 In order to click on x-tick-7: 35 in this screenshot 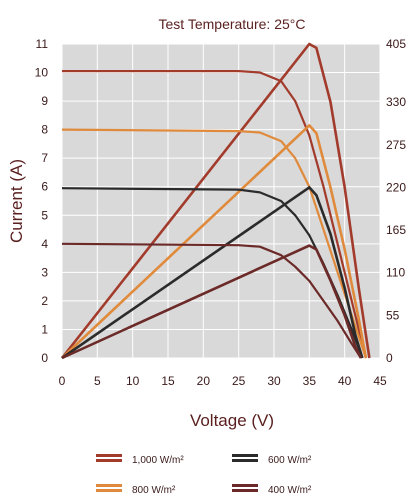, I will do `click(310, 381)`.